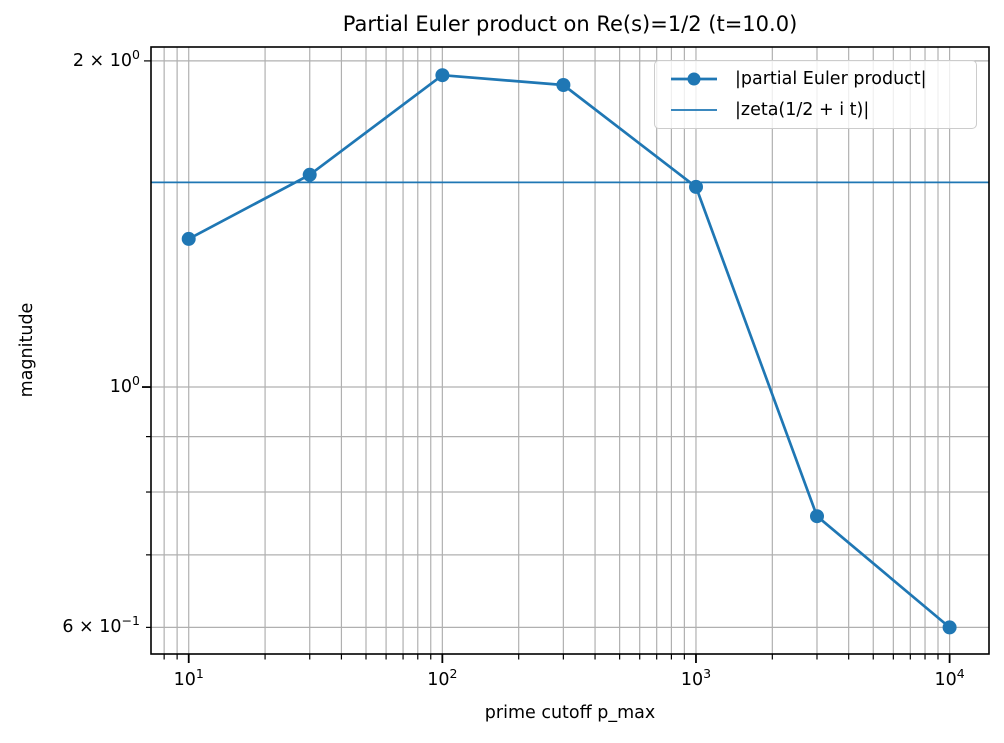  What do you see at coordinates (106, 59) in the screenshot?
I see `y-tick-label: 2 × 100` at bounding box center [106, 59].